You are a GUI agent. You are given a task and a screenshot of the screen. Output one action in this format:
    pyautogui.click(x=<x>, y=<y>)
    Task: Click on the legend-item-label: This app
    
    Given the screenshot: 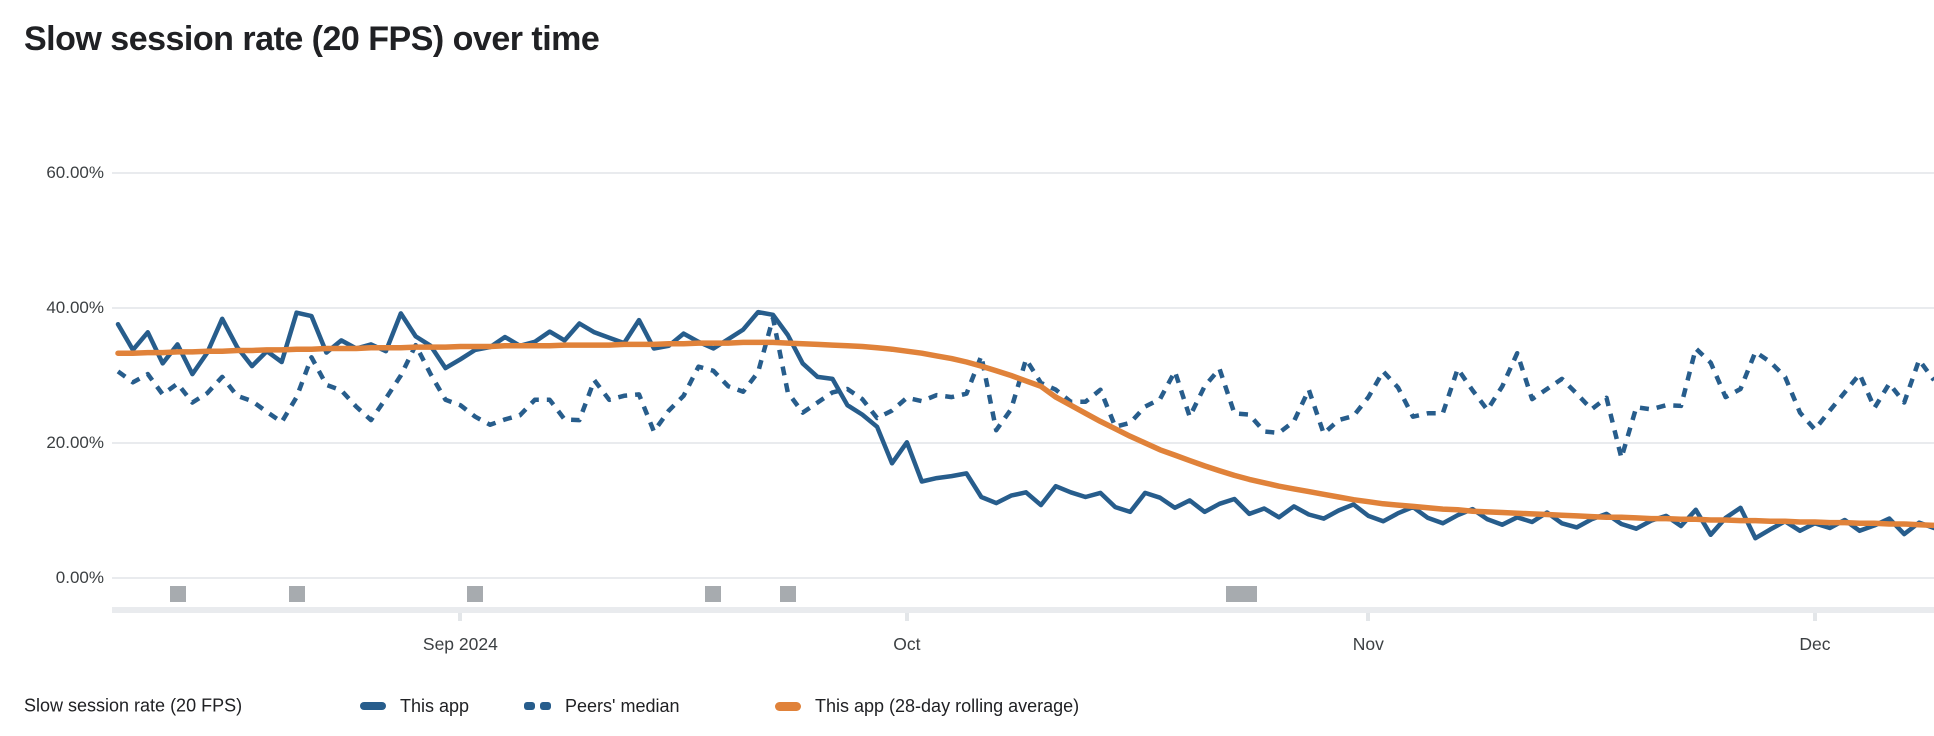 What is the action you would take?
    pyautogui.click(x=435, y=705)
    